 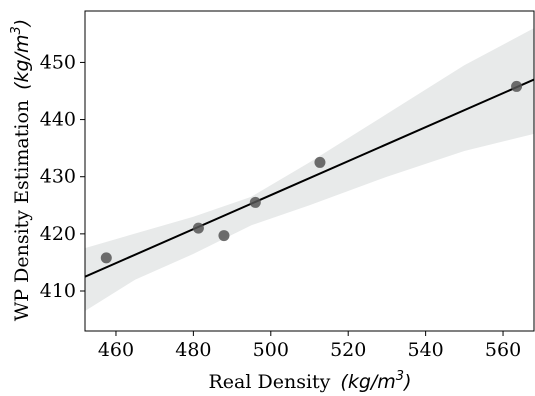 I want to click on y-tick-label-410: 410, so click(x=58, y=291).